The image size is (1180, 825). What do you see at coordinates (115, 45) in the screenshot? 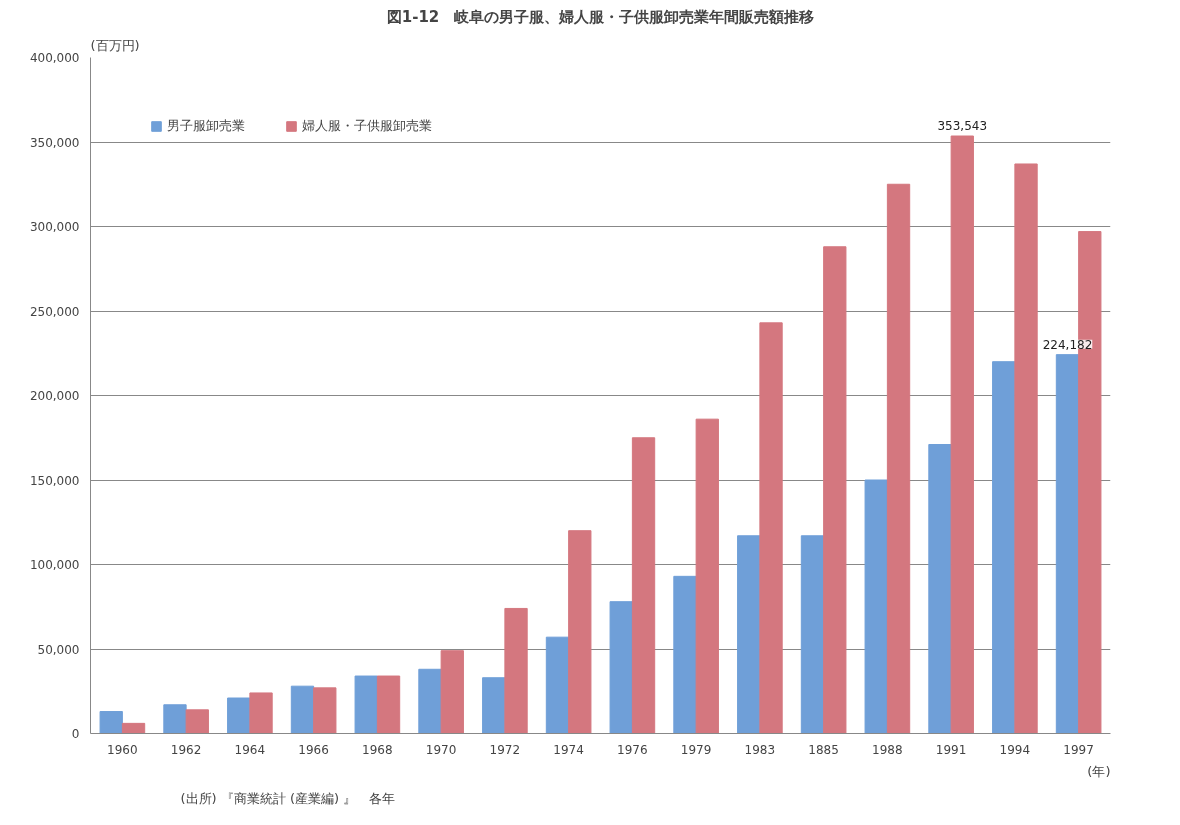
I see `y-axis-title: (百万円)` at bounding box center [115, 45].